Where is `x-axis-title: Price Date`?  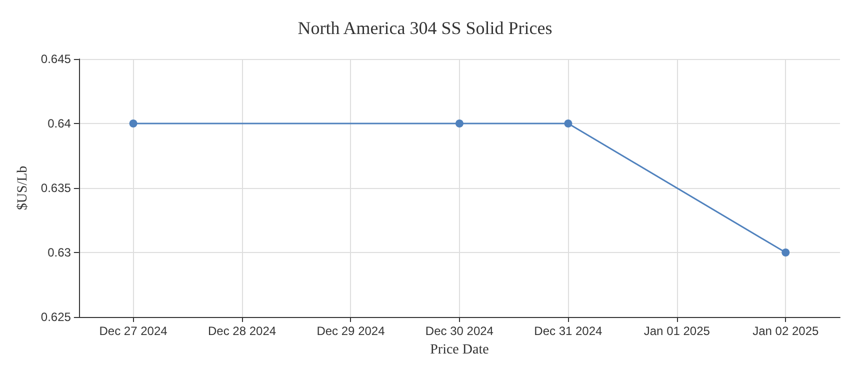
x-axis-title: Price Date is located at coordinates (459, 350).